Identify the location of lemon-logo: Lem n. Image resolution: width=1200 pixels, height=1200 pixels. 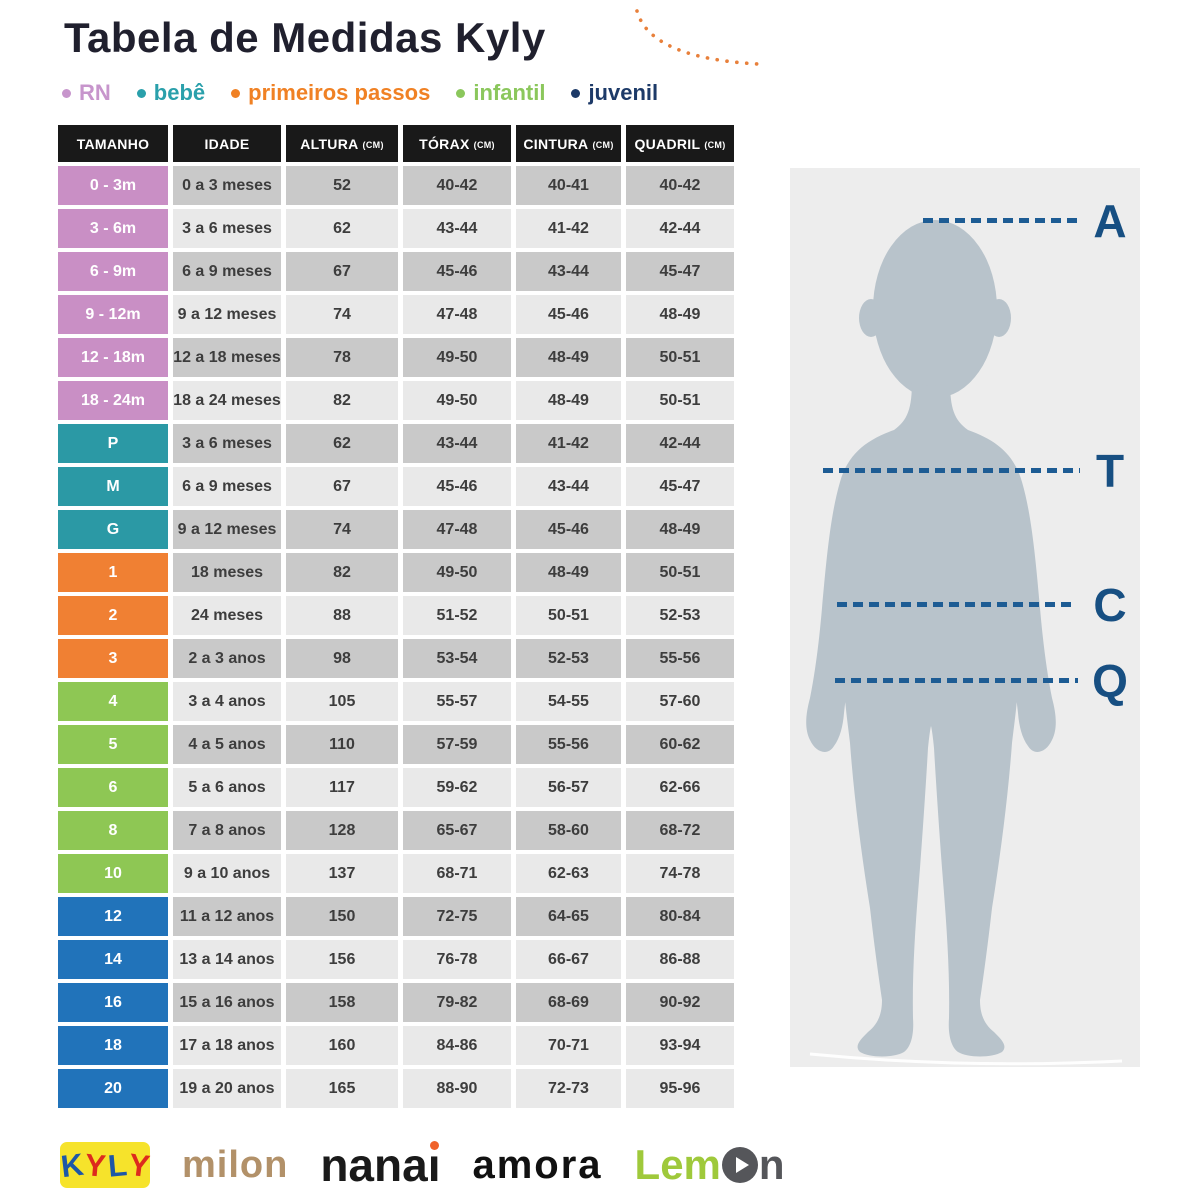
(710, 1165).